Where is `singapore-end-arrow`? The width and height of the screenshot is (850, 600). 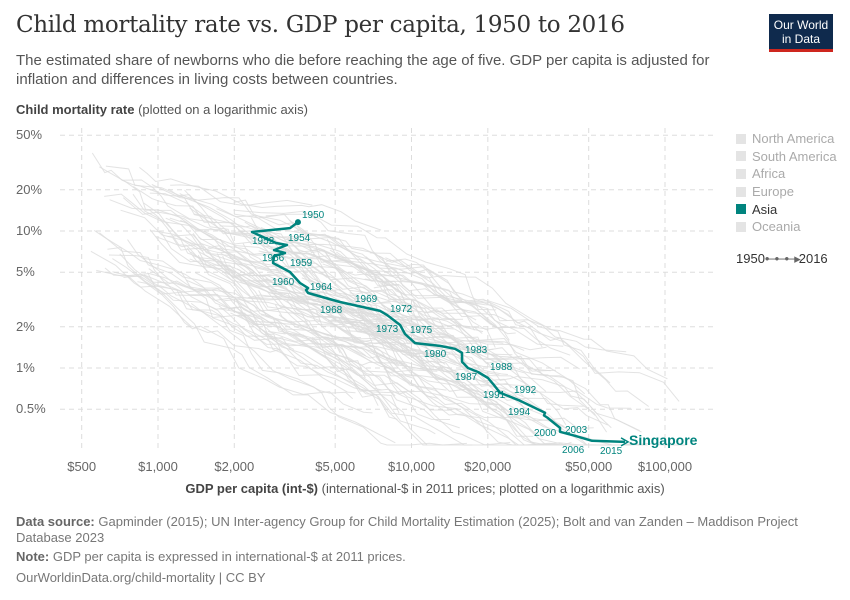
singapore-end-arrow is located at coordinates (625, 442).